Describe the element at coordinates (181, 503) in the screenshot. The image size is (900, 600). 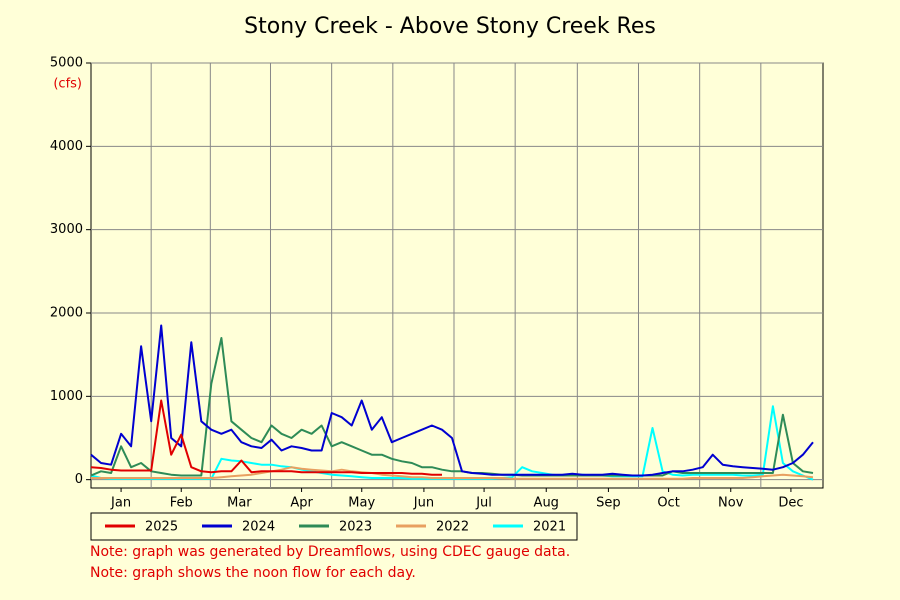
I see `x-tick-label: Feb` at that location.